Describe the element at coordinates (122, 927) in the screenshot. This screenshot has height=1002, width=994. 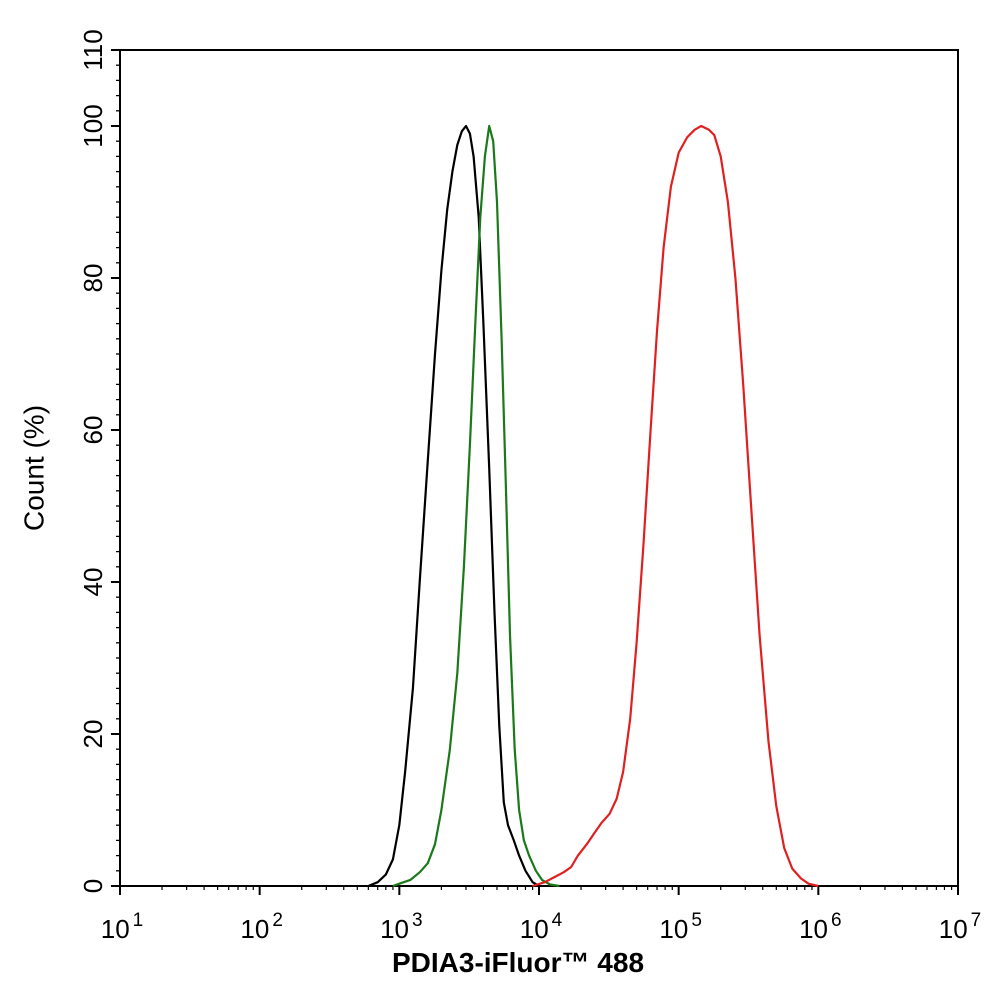
I see `x-tick-label: 10 1` at that location.